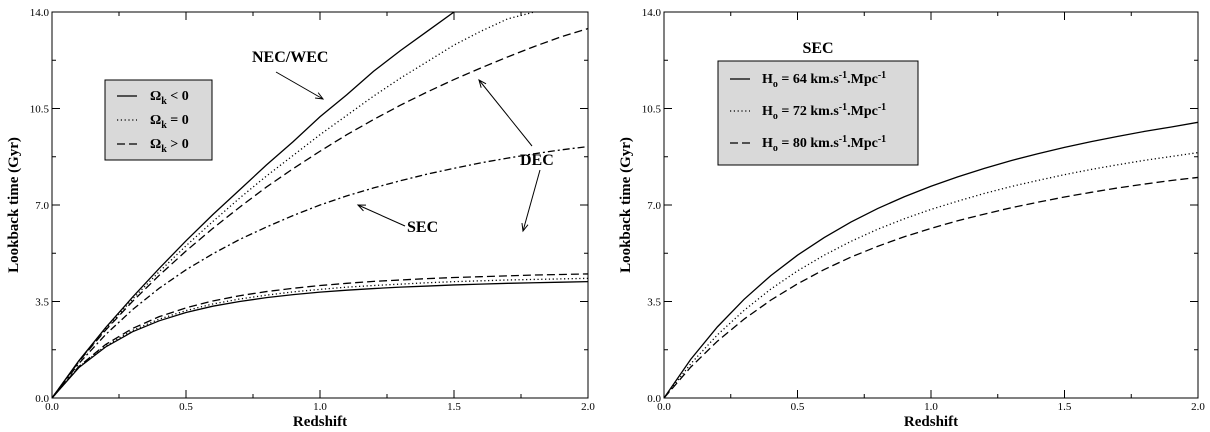 The height and width of the screenshot is (432, 1210). What do you see at coordinates (824, 80) in the screenshot?
I see `legend-entry-label: Ho = 64 km.s-1.Mpc-1` at bounding box center [824, 80].